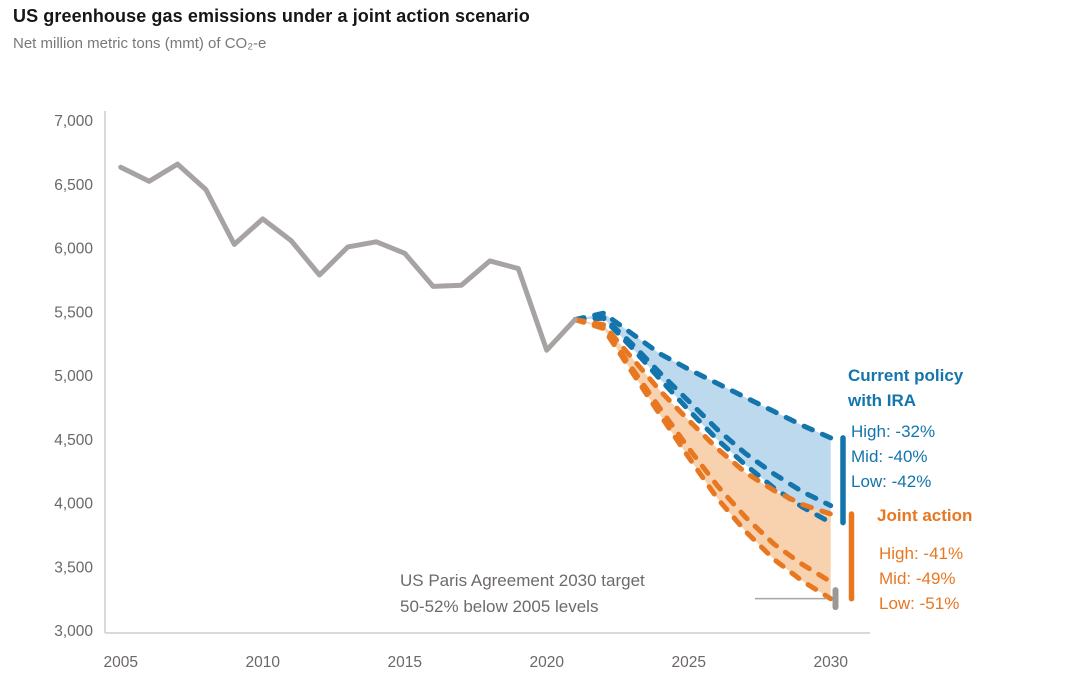 The width and height of the screenshot is (1066, 689). Describe the element at coordinates (925, 515) in the screenshot. I see `legend-joint-action-title: Joint action` at that location.